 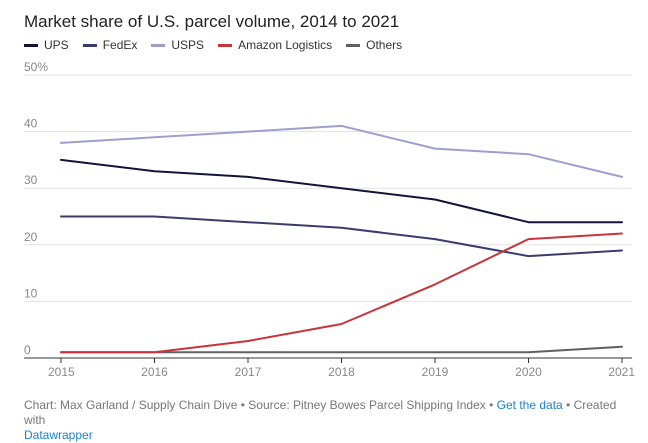 What do you see at coordinates (341, 191) in the screenshot?
I see `series-line-ups` at bounding box center [341, 191].